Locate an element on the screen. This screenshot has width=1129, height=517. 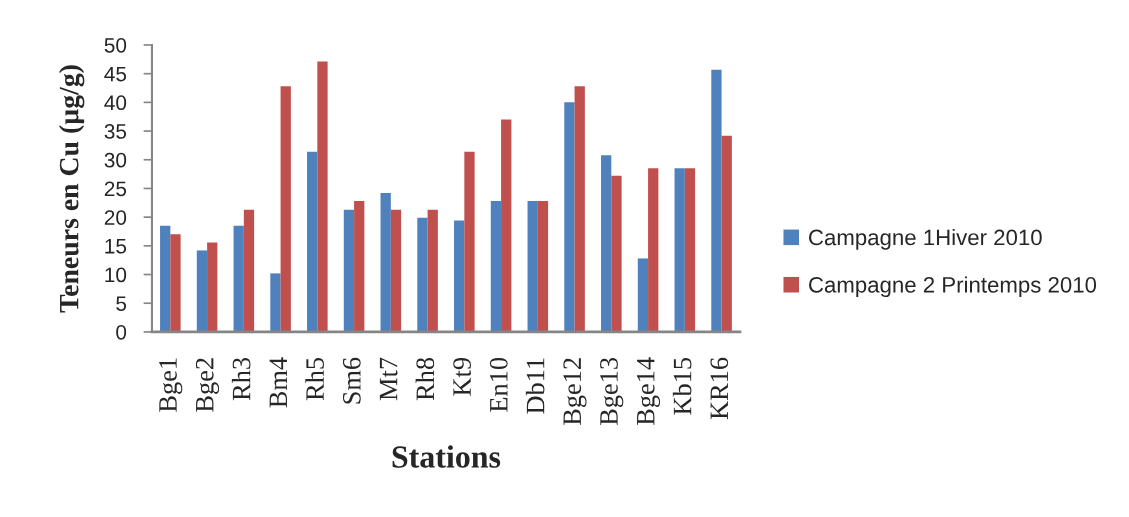
x-tick-label: Mt7 is located at coordinates (388, 379).